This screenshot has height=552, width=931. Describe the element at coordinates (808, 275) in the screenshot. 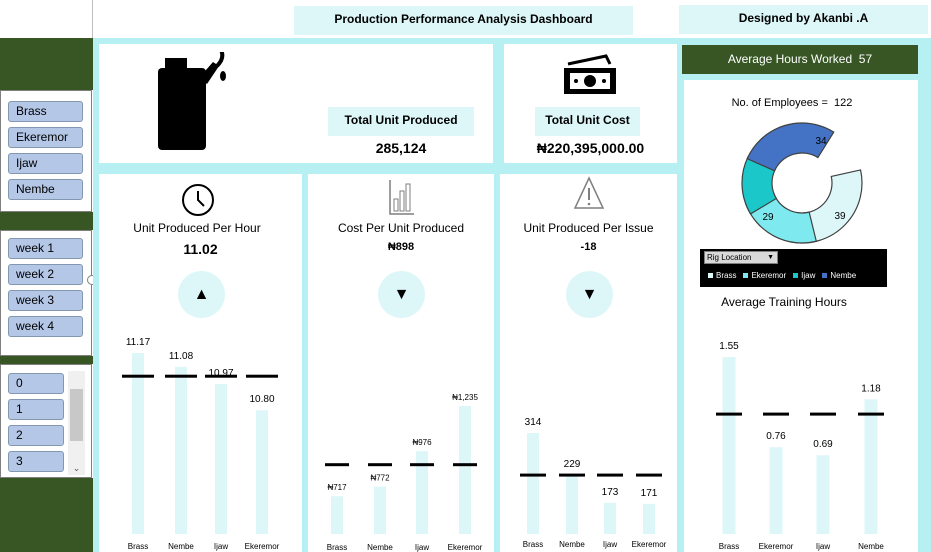

I see `legend-label: Ijaw` at that location.